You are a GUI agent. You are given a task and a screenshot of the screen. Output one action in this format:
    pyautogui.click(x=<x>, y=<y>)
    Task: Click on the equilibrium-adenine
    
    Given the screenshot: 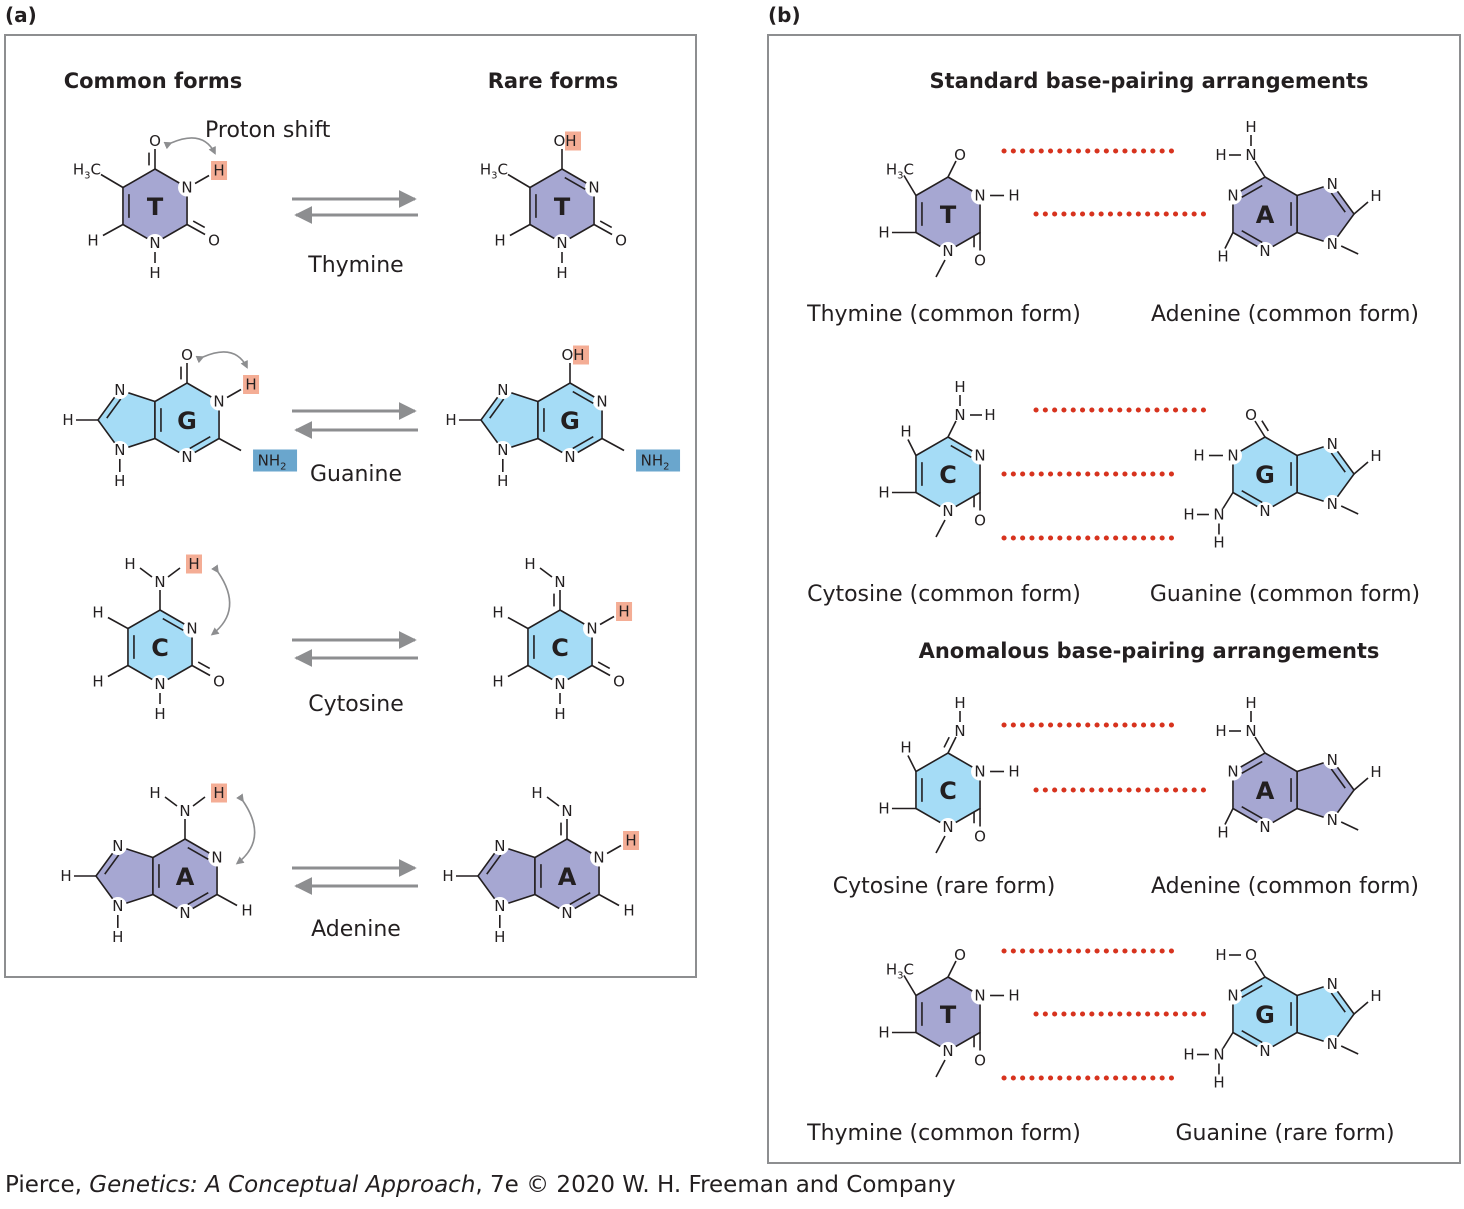 What is the action you would take?
    pyautogui.click(x=355, y=877)
    